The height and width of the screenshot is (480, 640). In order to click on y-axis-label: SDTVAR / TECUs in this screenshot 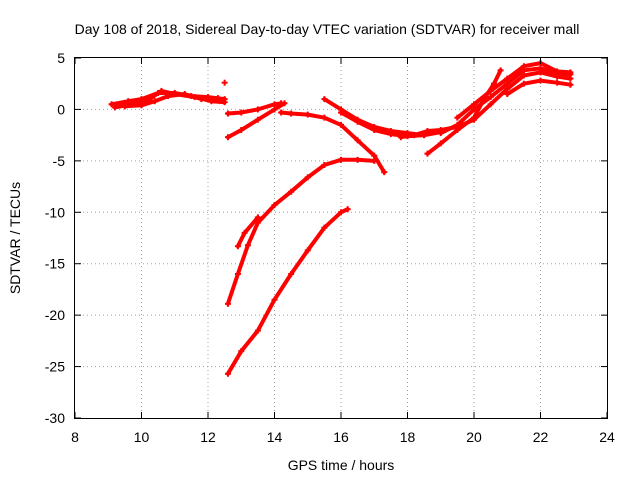, I will do `click(15, 238)`.